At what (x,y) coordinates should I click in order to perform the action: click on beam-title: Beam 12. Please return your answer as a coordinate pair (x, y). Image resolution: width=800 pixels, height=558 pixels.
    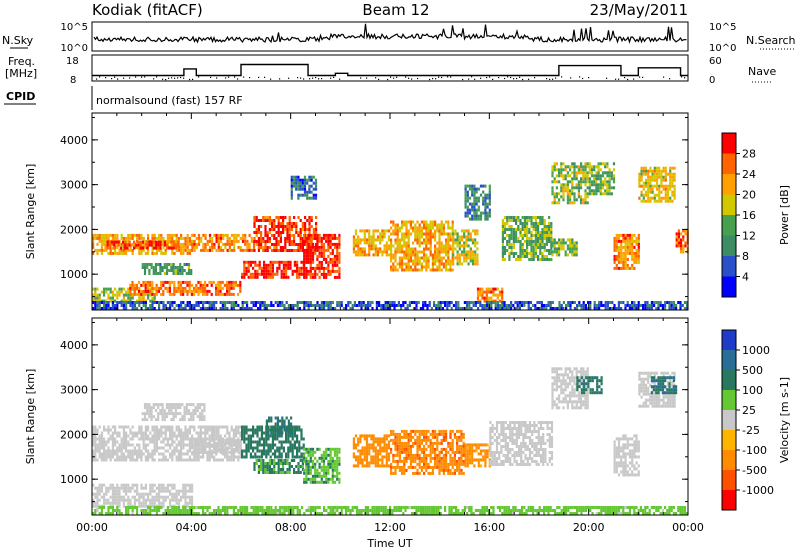
    Looking at the image, I should click on (395, 10).